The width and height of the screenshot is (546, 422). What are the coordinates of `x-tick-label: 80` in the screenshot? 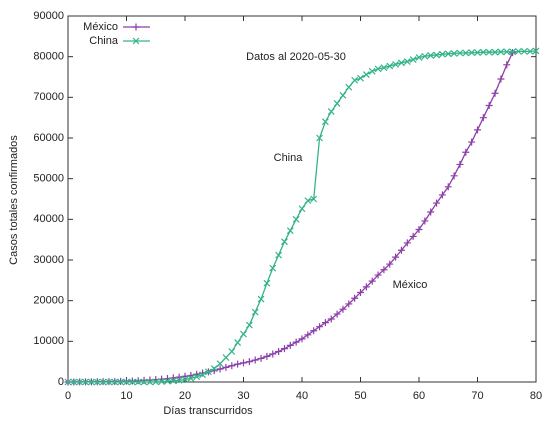 It's located at (536, 396).